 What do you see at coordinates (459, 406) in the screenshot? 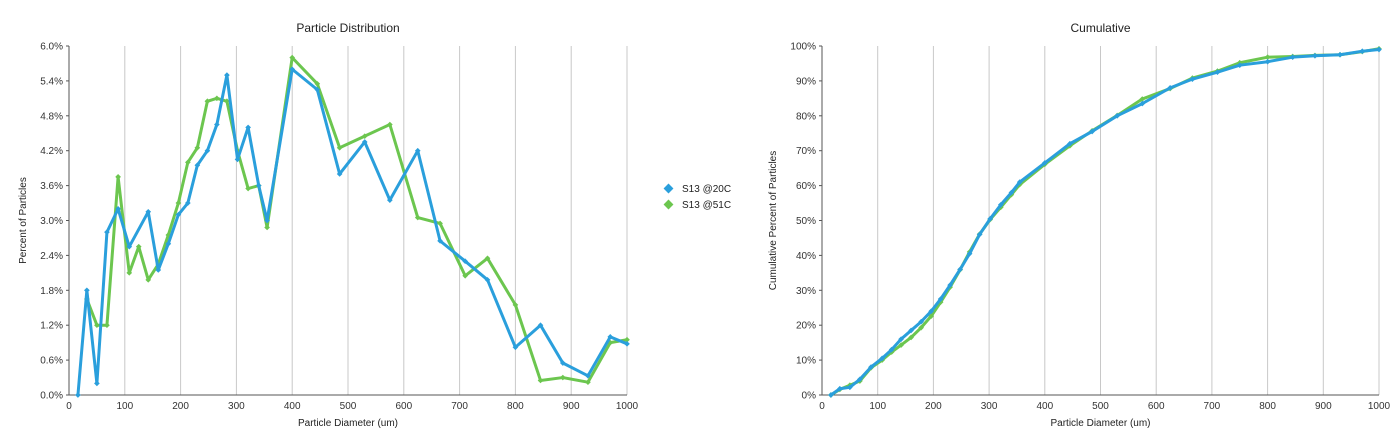
I see `x-tick-label: 700` at bounding box center [459, 406].